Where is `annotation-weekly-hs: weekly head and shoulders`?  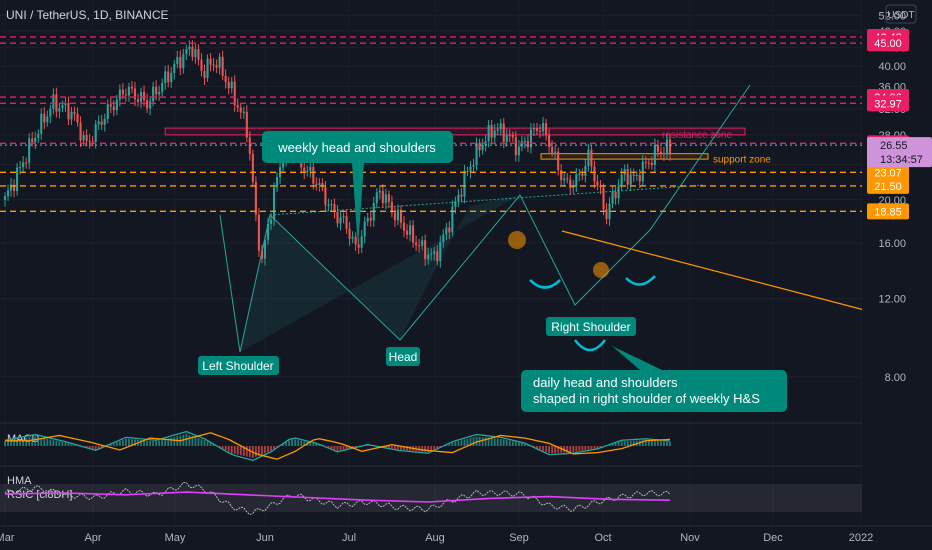 annotation-weekly-hs: weekly head and shoulders is located at coordinates (357, 189).